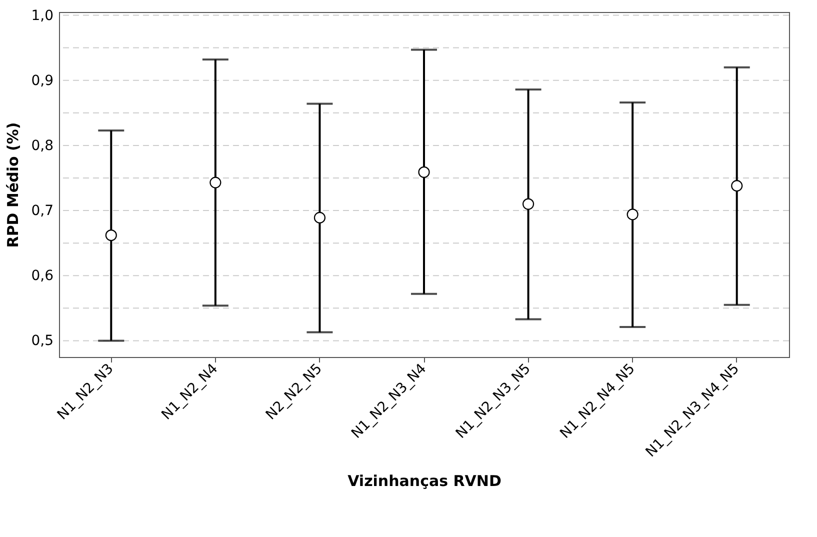  What do you see at coordinates (42, 276) in the screenshot?
I see `y-tick-label: 0,6` at bounding box center [42, 276].